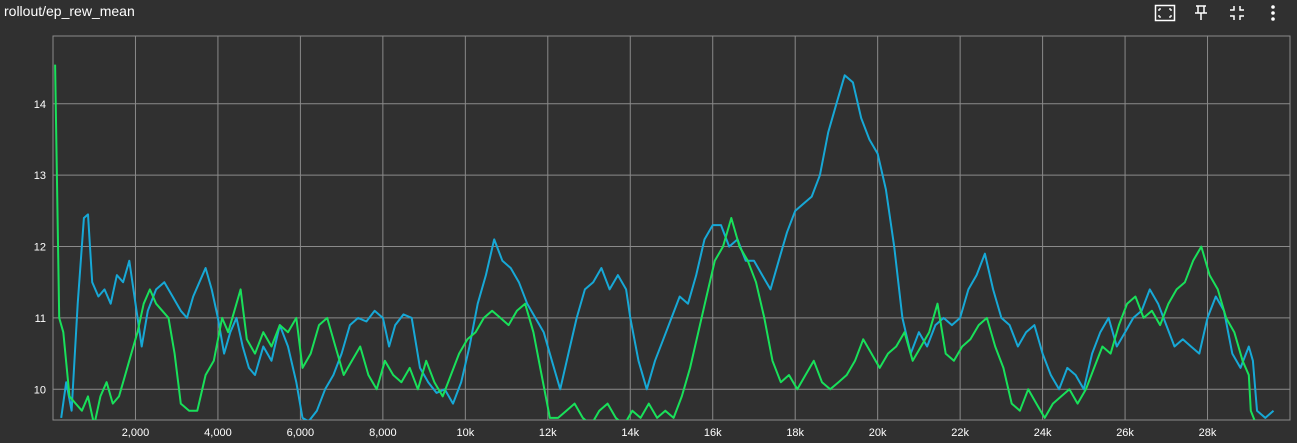  I want to click on collapse-button, so click(1237, 13).